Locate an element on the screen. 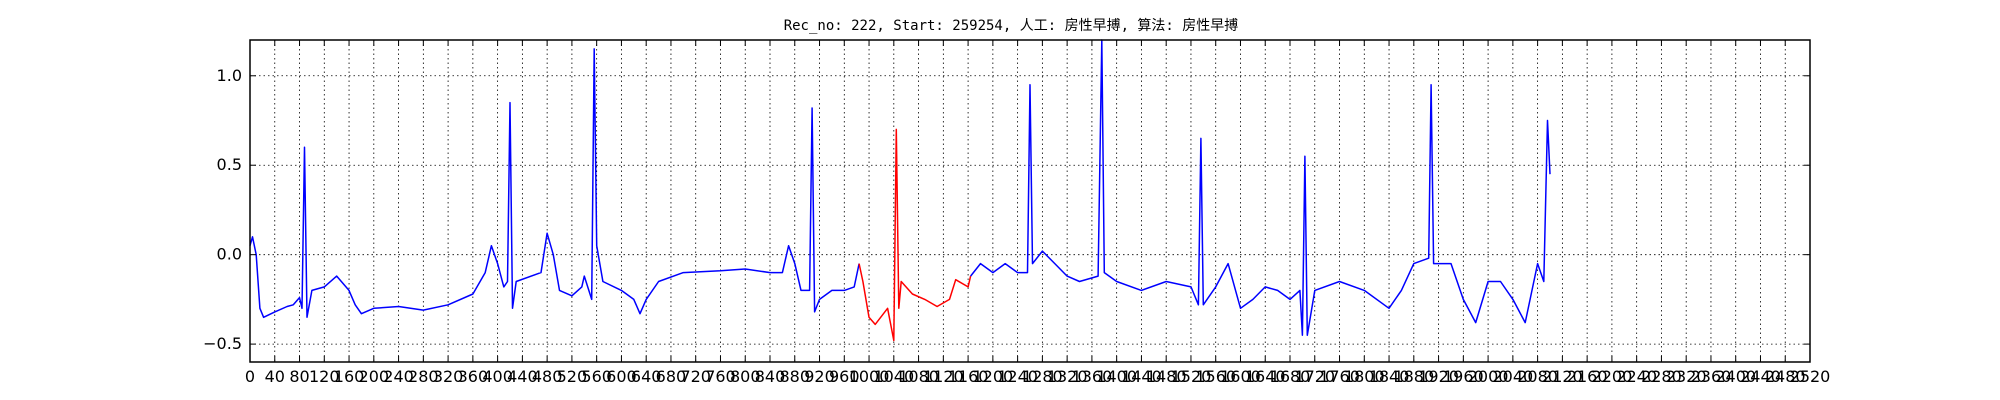 The image size is (2000, 400). x-tick-label: 600 is located at coordinates (621, 376).